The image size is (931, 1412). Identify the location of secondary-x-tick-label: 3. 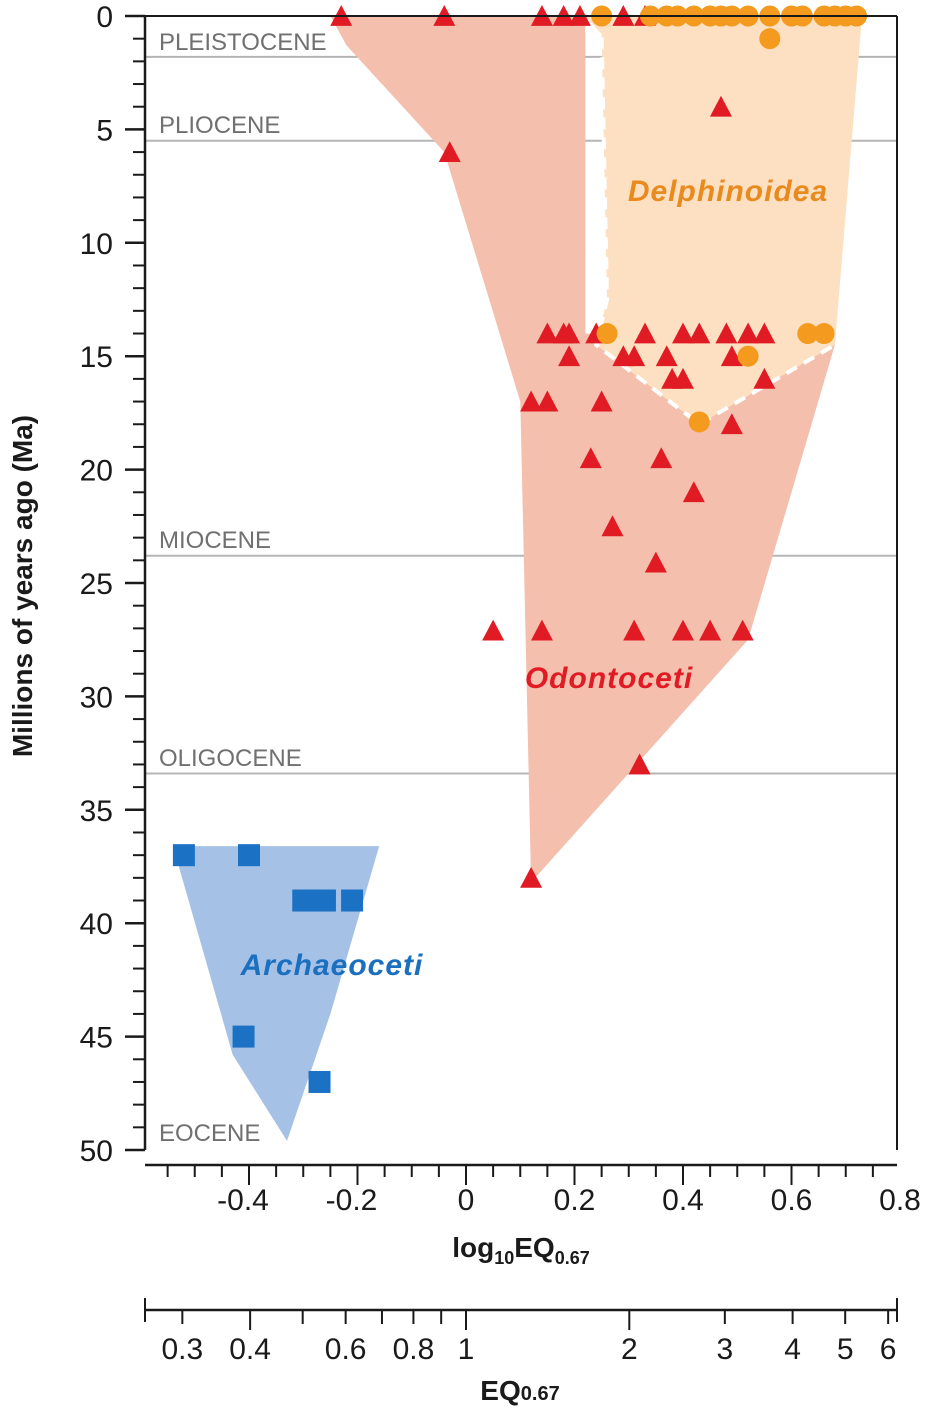
(724, 1349).